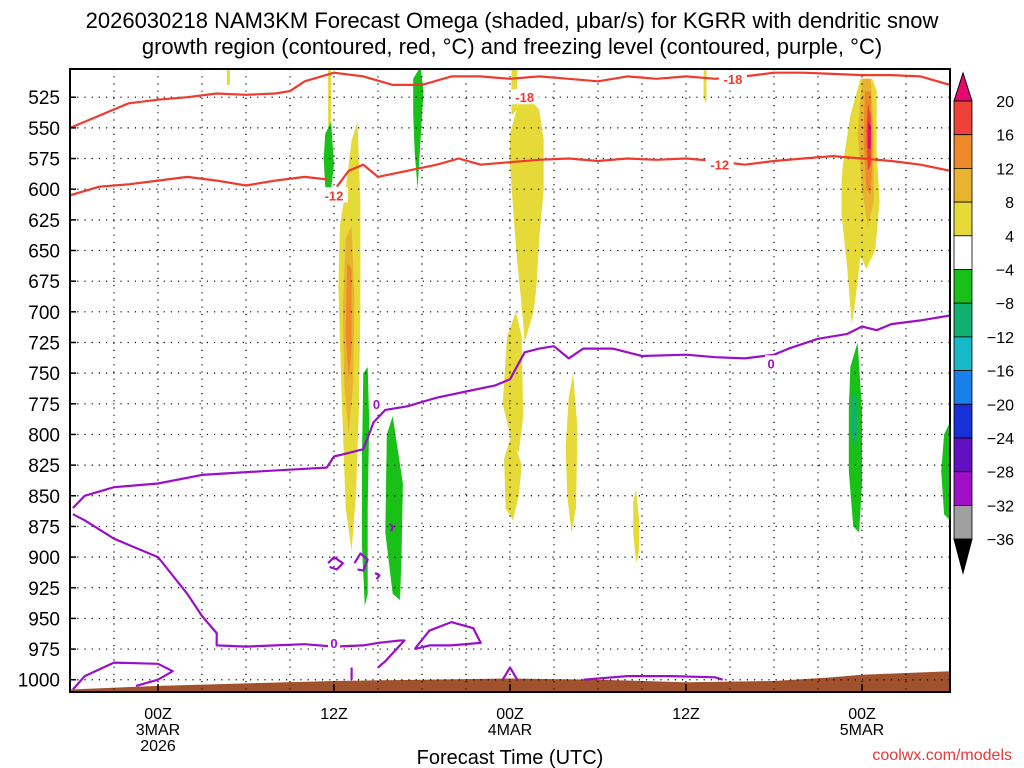 This screenshot has height=768, width=1024. Describe the element at coordinates (44, 619) in the screenshot. I see `y-tick-label: 950` at that location.